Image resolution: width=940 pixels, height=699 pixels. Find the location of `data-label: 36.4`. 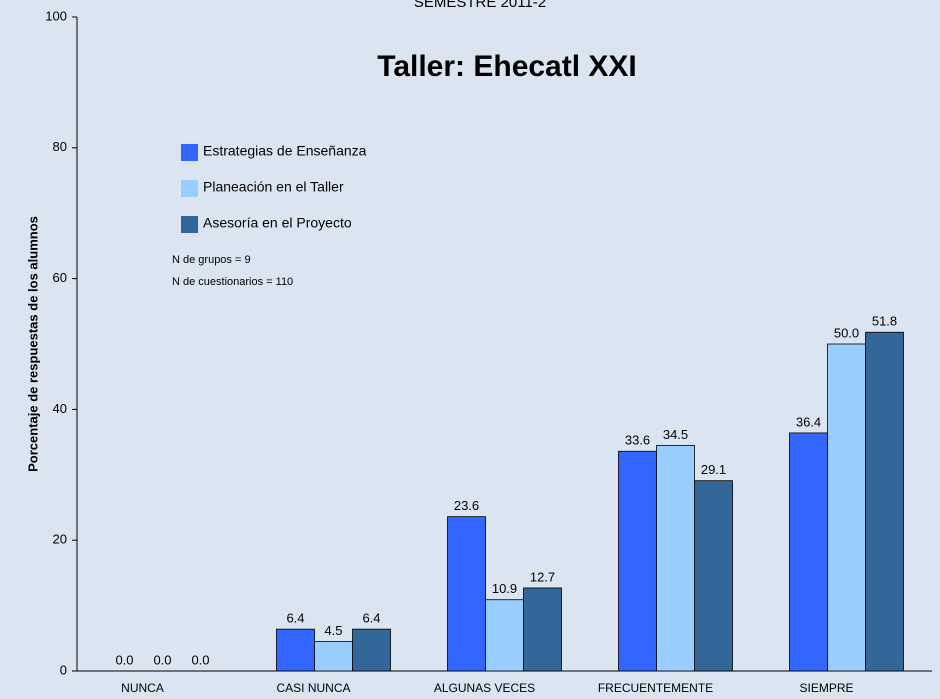

data-label: 36.4 is located at coordinates (808, 421).